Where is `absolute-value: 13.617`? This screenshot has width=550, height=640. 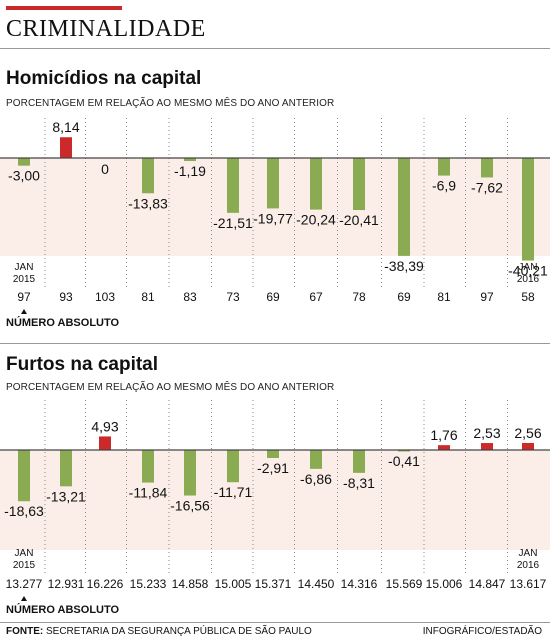
absolute-value: 13.617 is located at coordinates (528, 584).